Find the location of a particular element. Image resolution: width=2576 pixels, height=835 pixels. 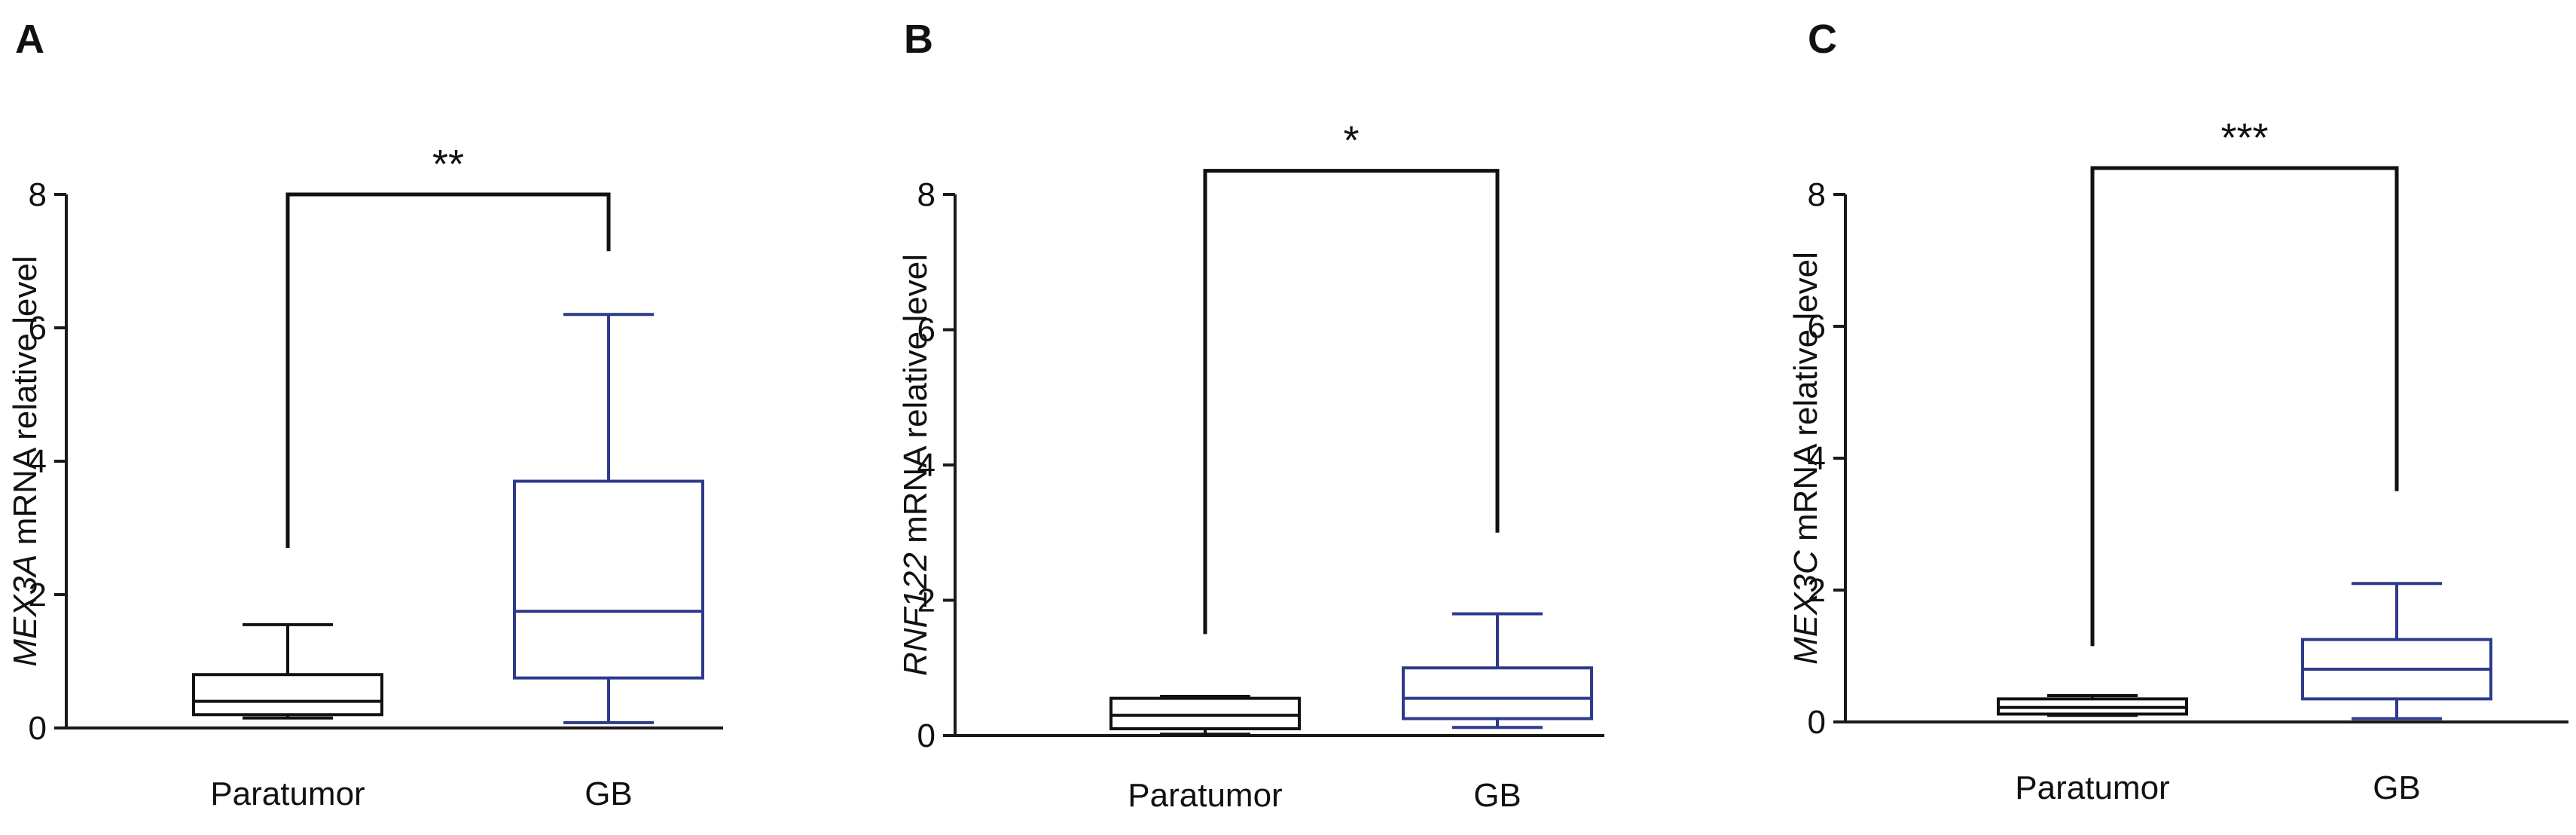

y-axis-title: MEX3A mRNA relative level is located at coordinates (26, 460).